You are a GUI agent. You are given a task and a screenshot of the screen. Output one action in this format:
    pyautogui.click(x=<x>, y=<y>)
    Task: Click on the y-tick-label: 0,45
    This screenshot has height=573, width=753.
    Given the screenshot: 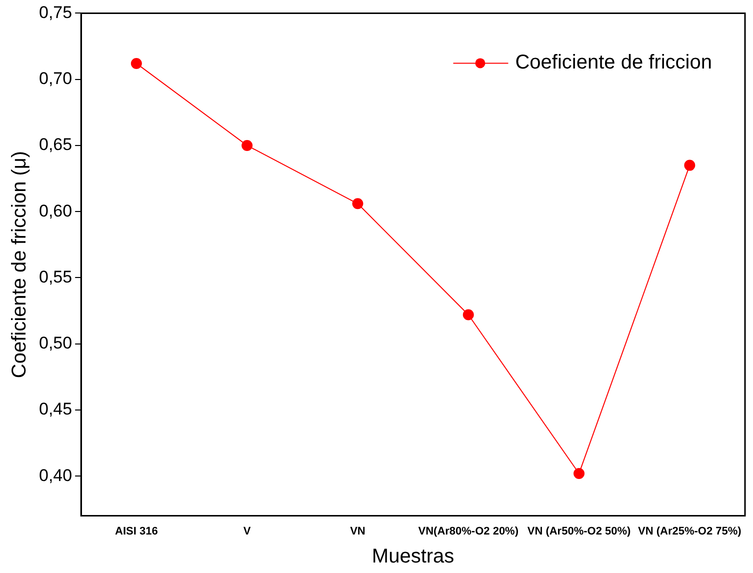 What is the action you would take?
    pyautogui.click(x=55, y=409)
    